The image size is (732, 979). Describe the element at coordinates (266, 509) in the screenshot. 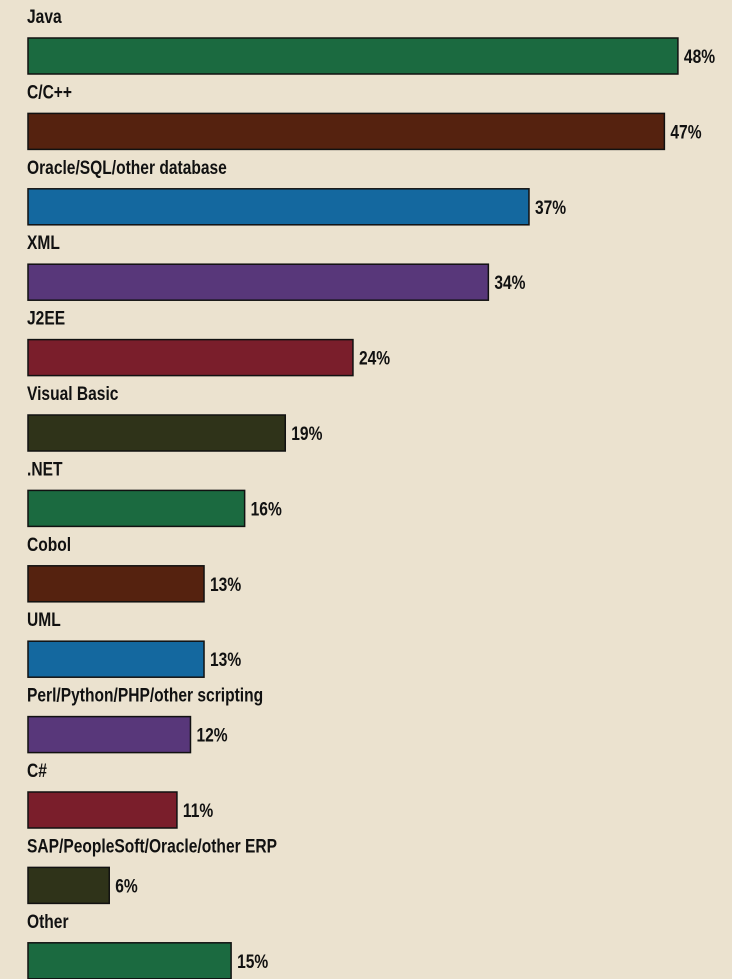

I see `value-label: 16%` at that location.